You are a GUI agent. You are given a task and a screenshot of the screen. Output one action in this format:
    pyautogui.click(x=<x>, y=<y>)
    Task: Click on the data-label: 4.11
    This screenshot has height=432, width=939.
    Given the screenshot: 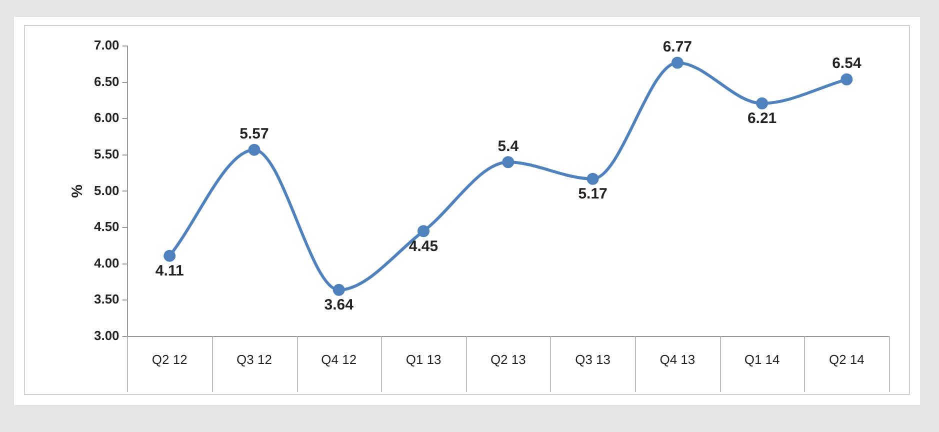 What is the action you would take?
    pyautogui.click(x=169, y=271)
    